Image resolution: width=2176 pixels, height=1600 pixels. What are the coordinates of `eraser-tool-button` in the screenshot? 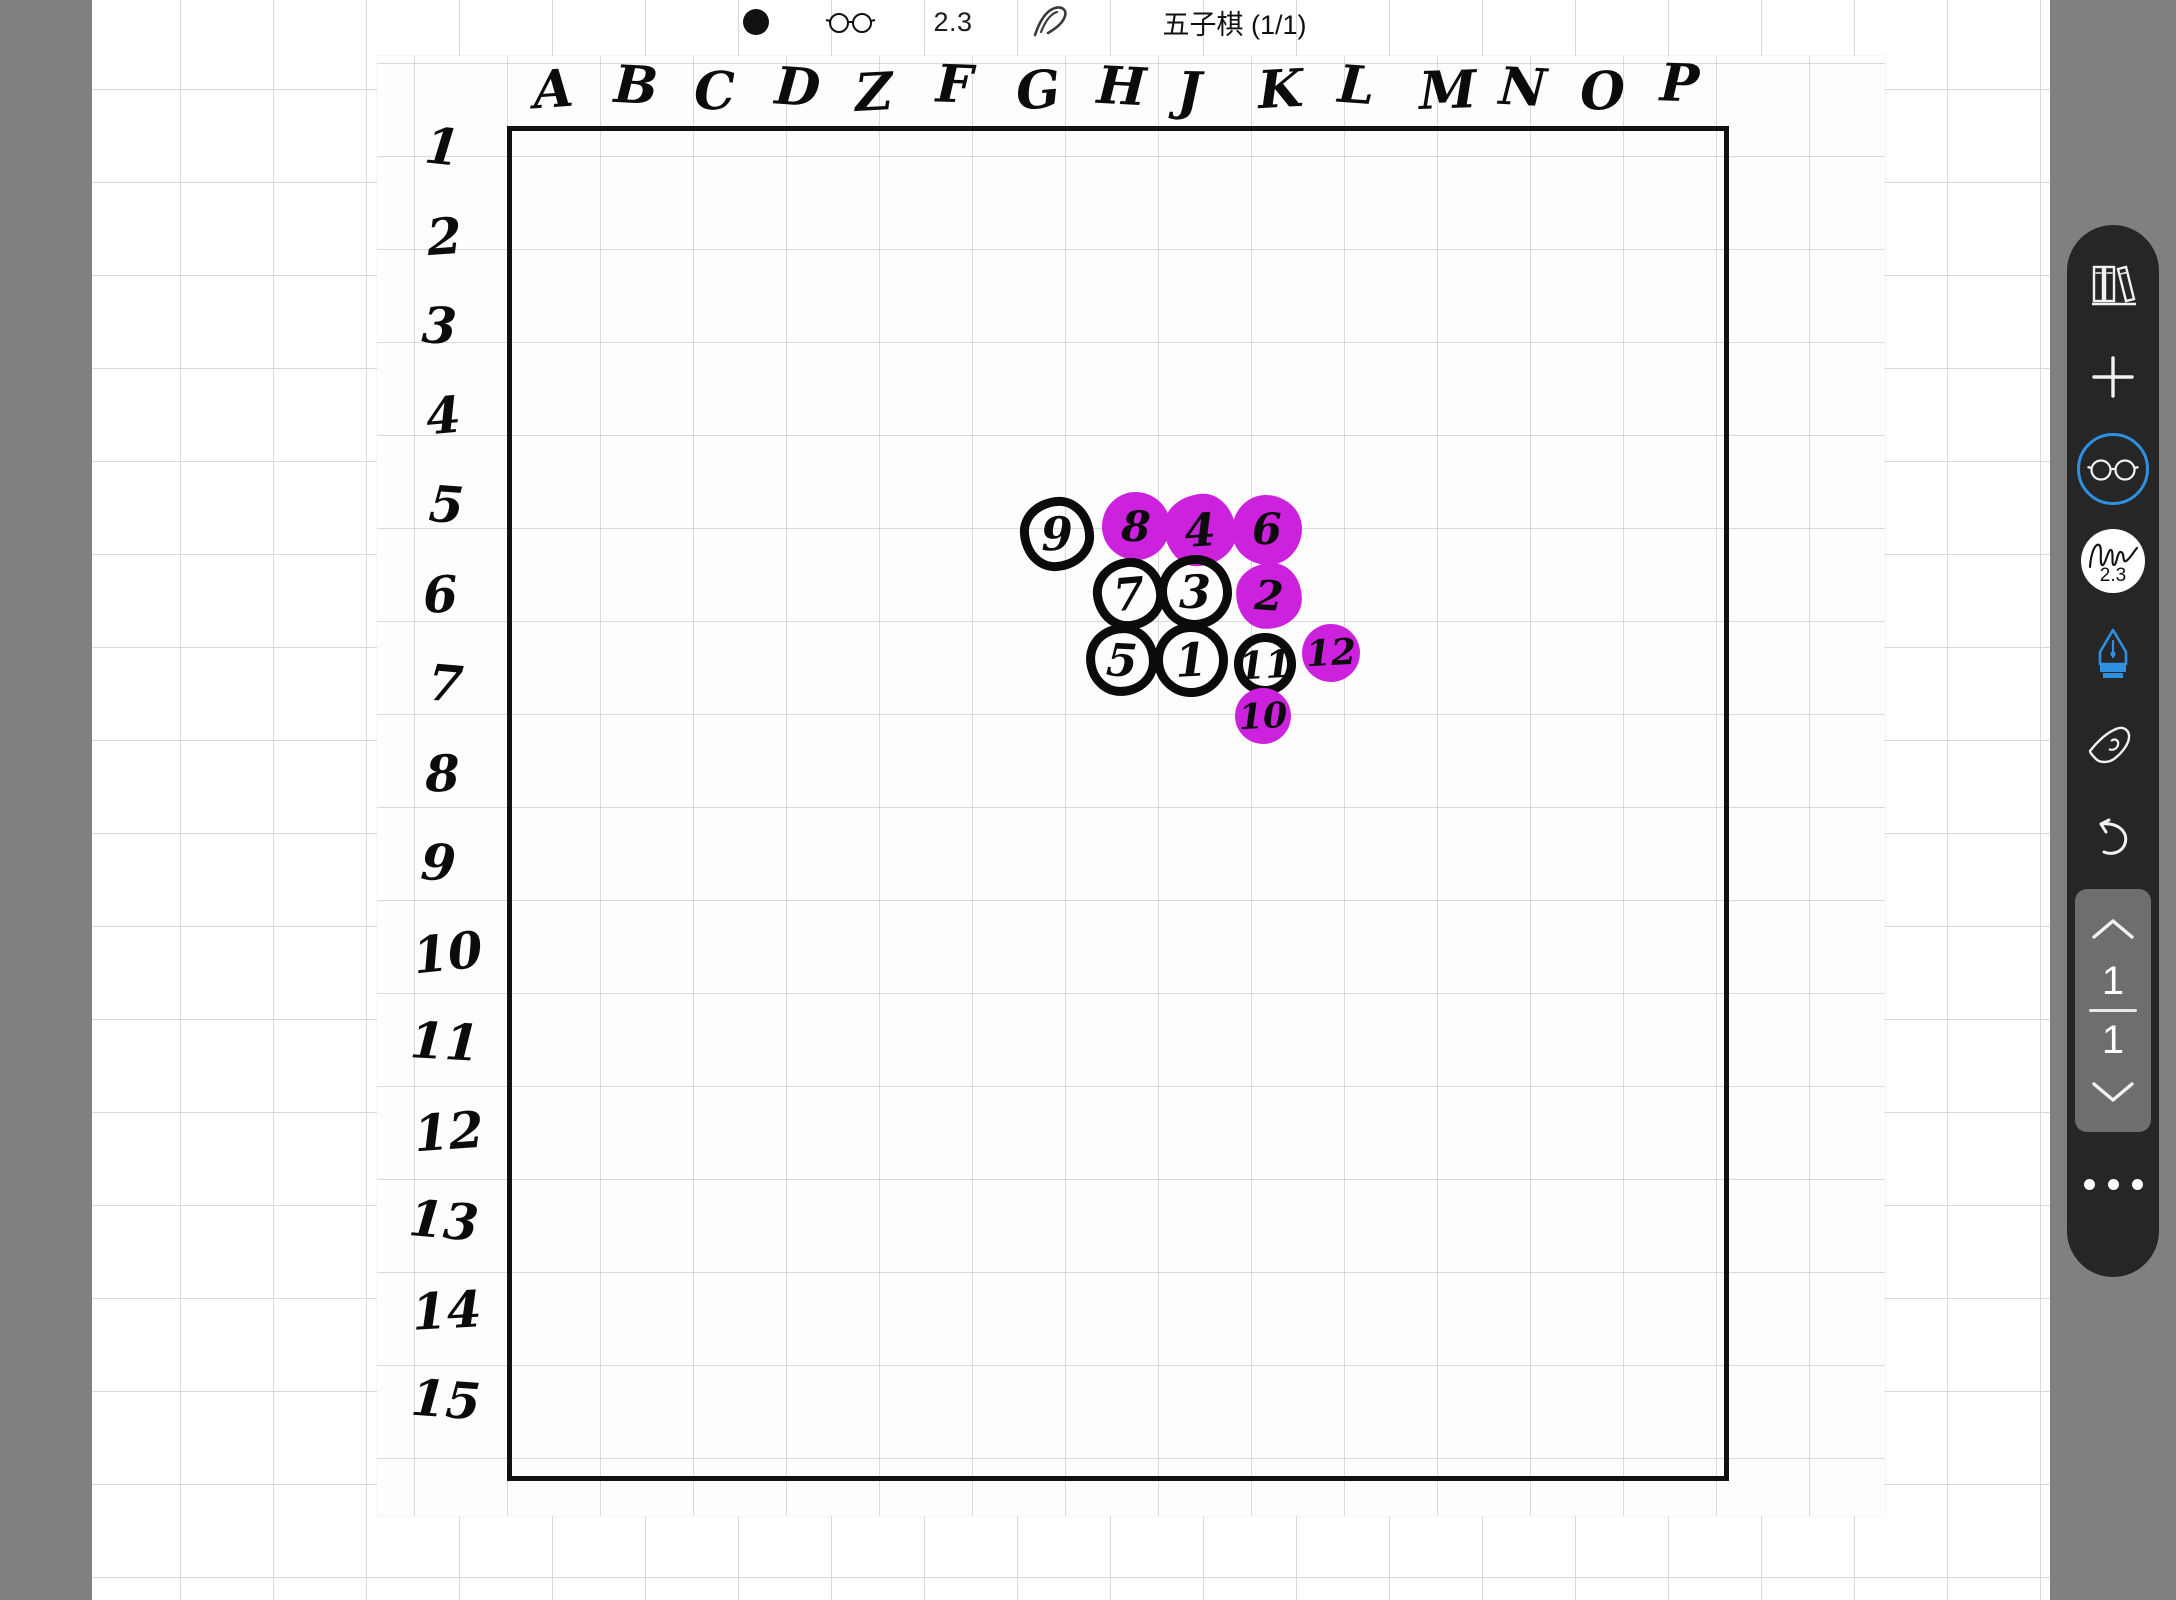 It's located at (851, 22).